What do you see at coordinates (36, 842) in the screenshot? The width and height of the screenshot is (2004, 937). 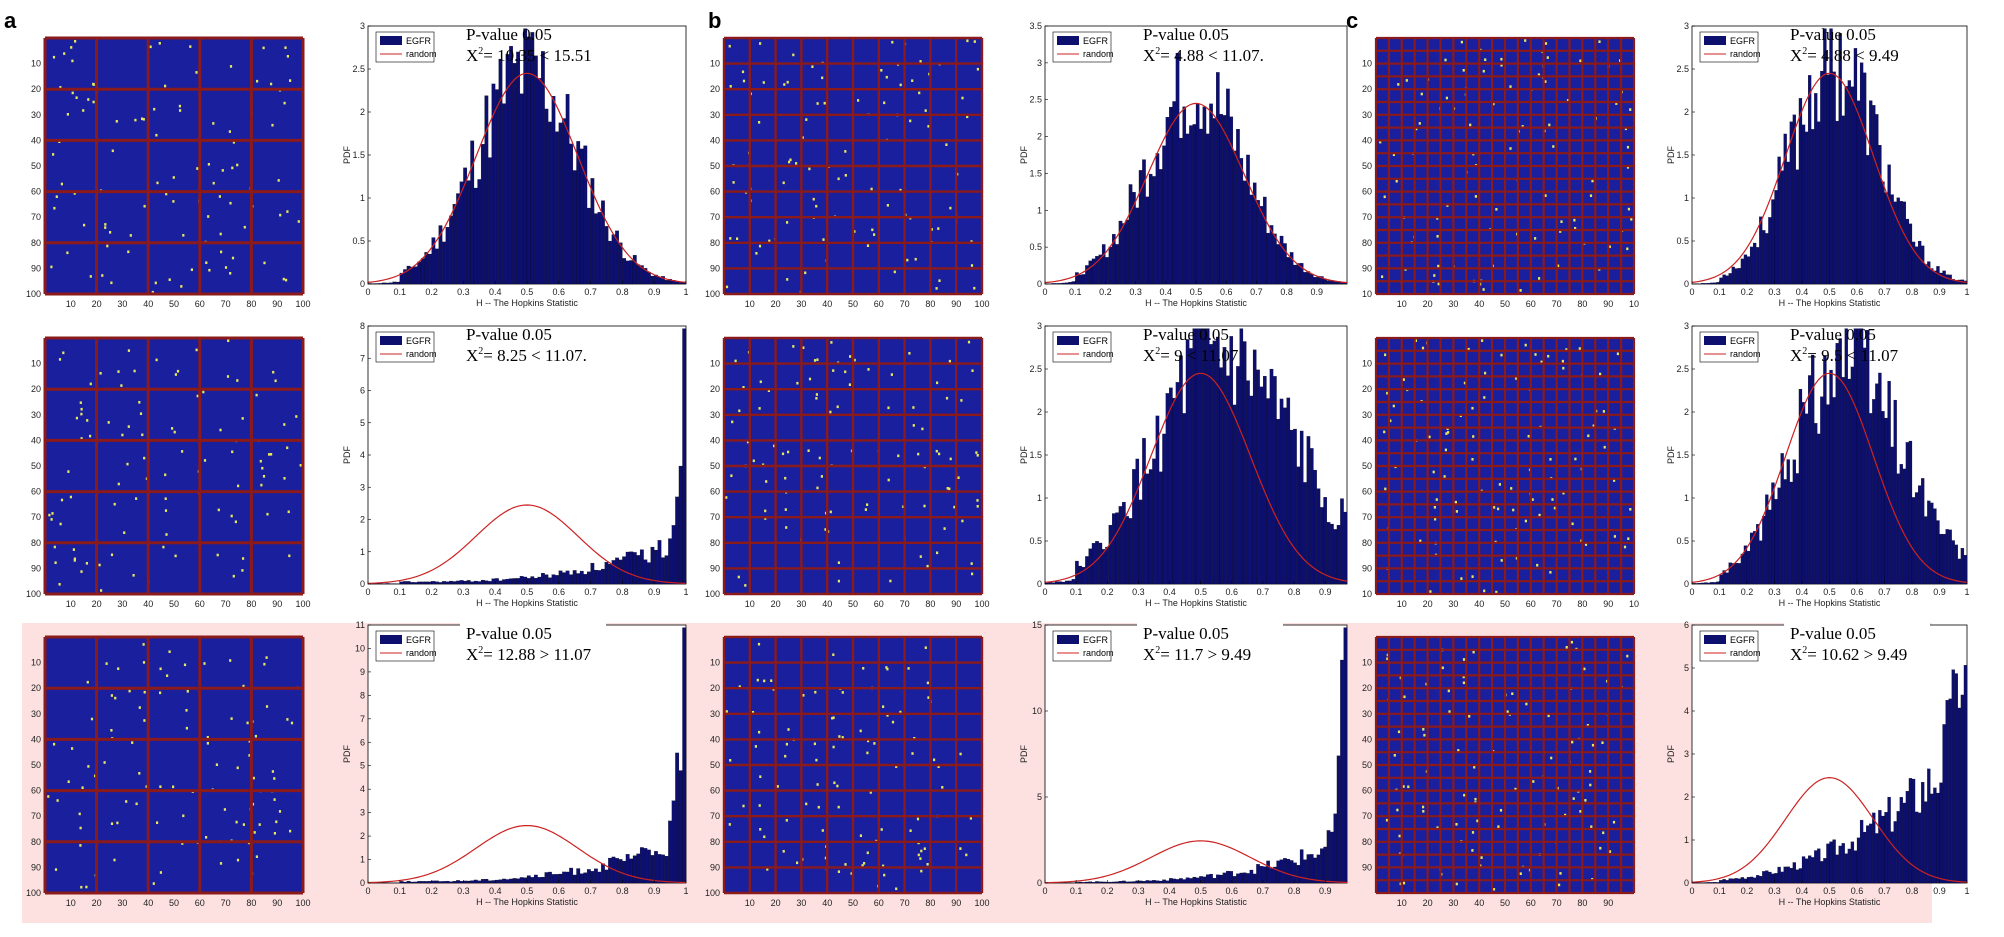 I see `map-tick-y: 80` at bounding box center [36, 842].